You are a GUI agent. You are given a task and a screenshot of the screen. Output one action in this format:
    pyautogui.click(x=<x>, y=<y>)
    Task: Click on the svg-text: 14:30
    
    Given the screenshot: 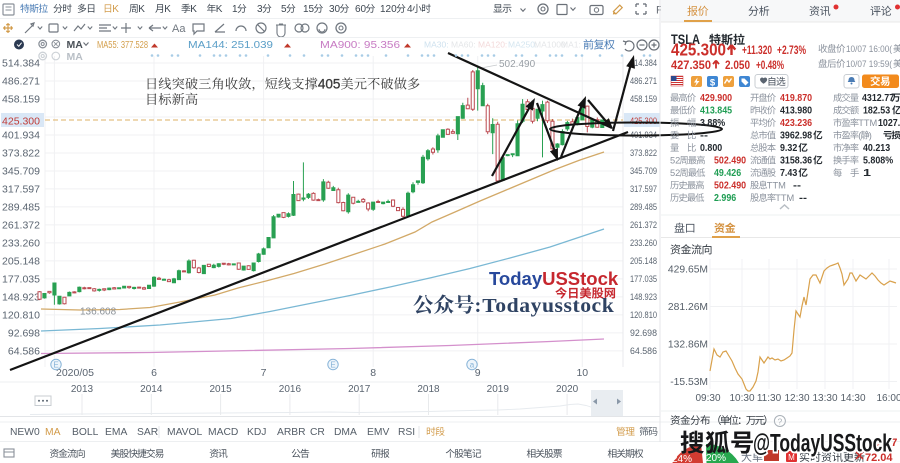 What is the action you would take?
    pyautogui.click(x=852, y=398)
    